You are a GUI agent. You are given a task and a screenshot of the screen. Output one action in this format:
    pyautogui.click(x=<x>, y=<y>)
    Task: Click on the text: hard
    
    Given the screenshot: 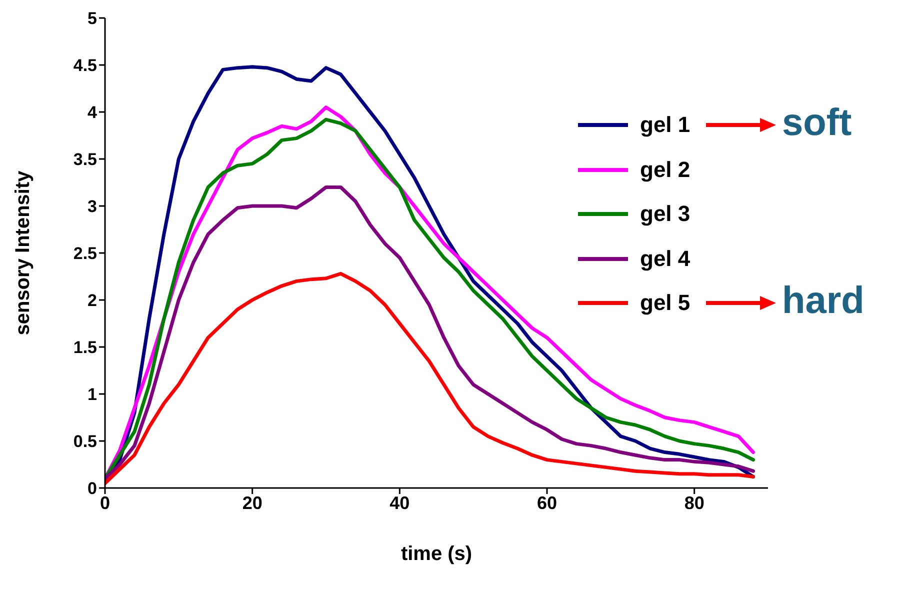 What is the action you would take?
    pyautogui.click(x=823, y=301)
    